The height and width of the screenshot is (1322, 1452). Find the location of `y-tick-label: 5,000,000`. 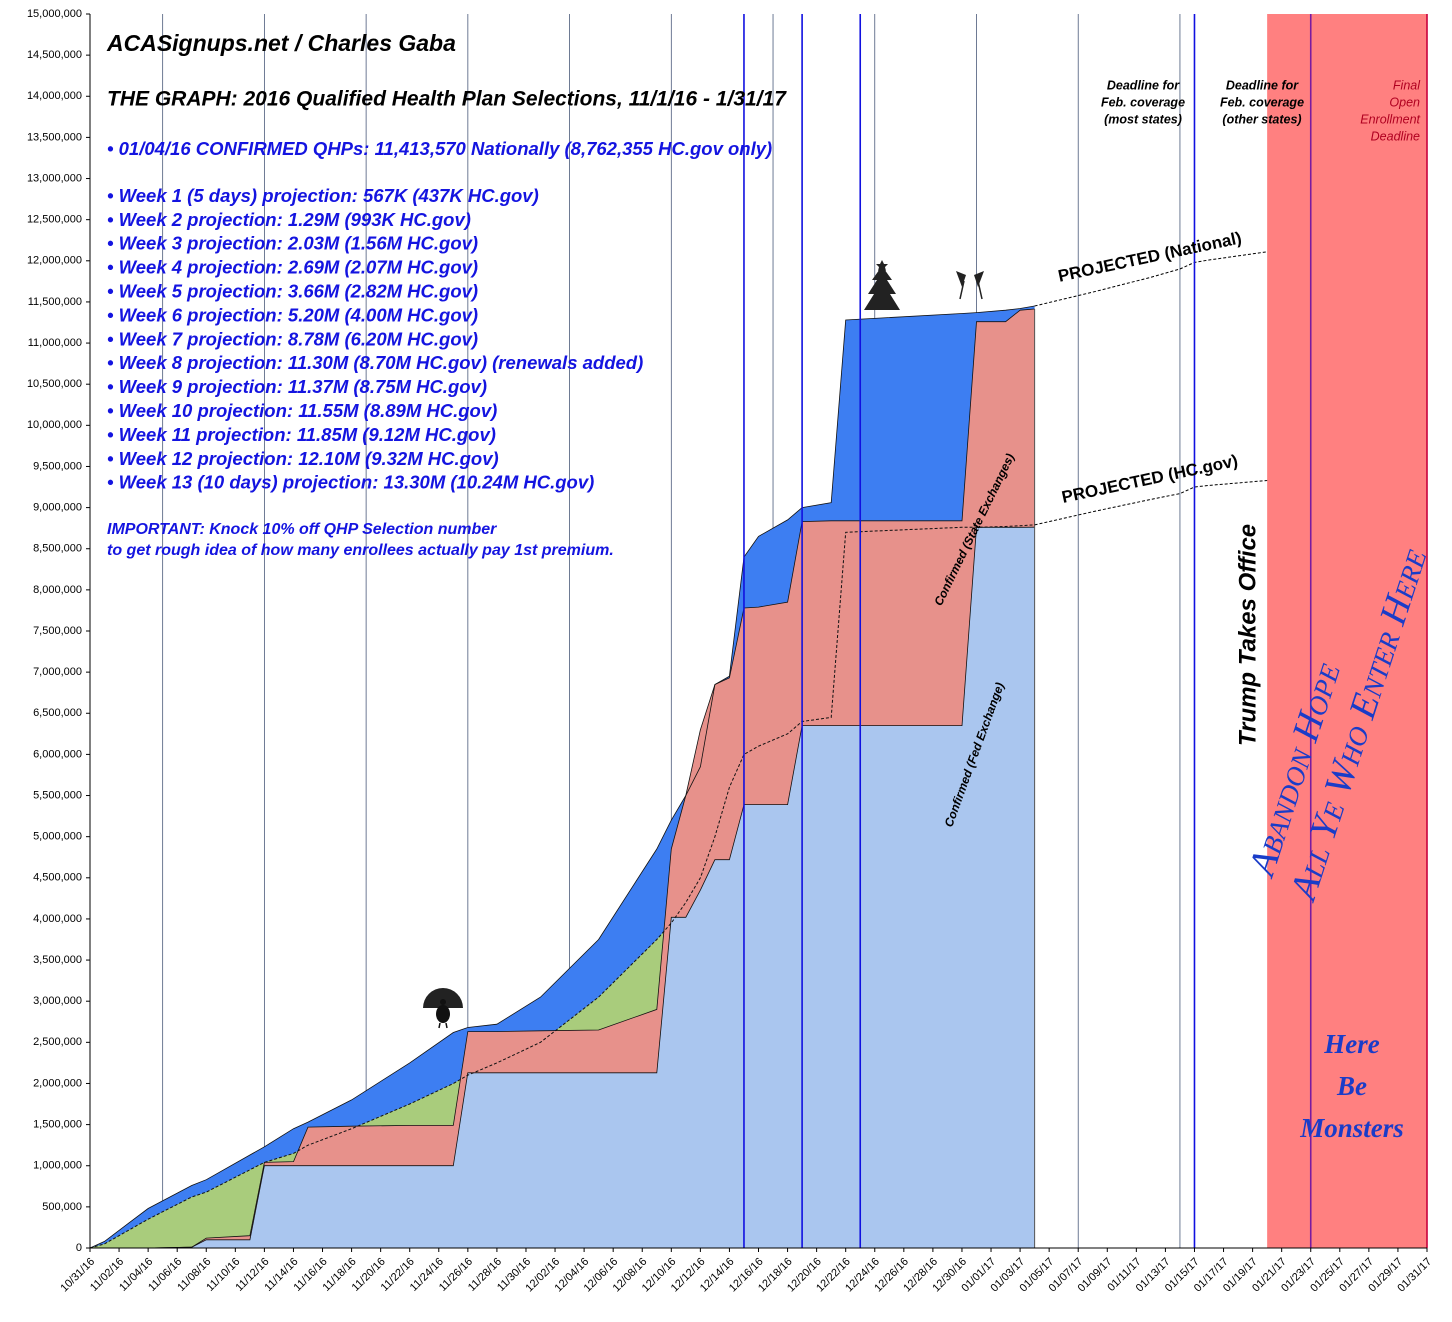

y-tick-label: 5,000,000 is located at coordinates (57, 837).